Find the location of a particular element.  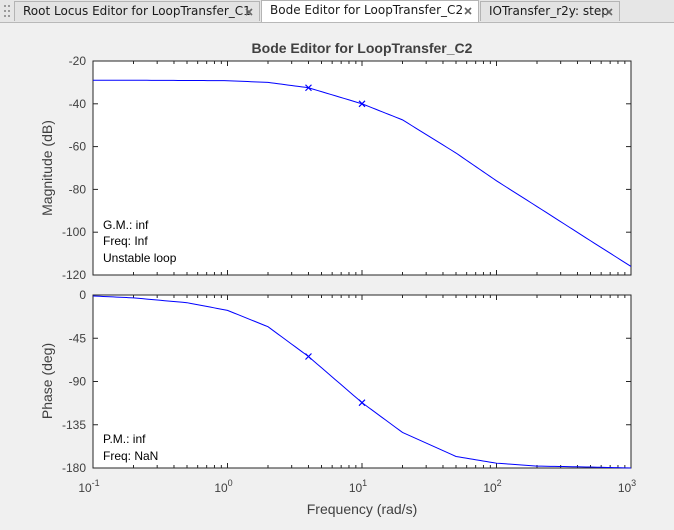

y-tick-label: -90 is located at coordinates (78, 382).